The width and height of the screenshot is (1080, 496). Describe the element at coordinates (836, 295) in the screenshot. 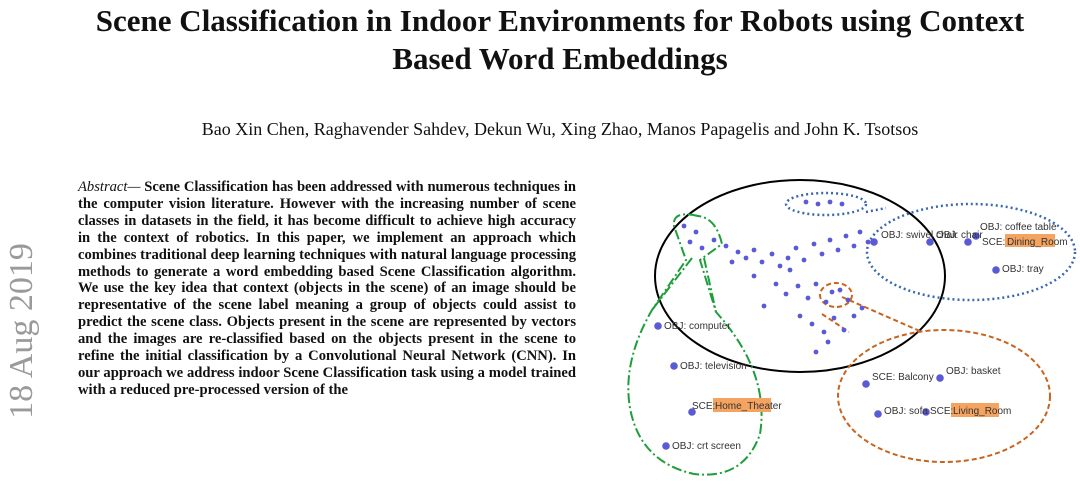

I see `orange-callout-small` at that location.